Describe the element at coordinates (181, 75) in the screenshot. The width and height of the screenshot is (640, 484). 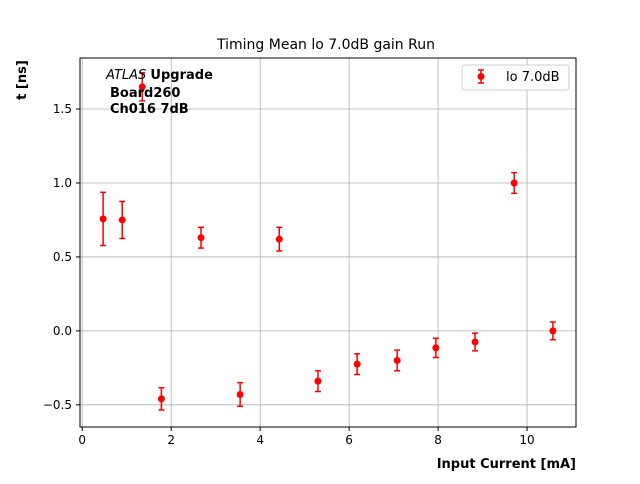
I see `annotation-upgrade: Upgrade` at that location.